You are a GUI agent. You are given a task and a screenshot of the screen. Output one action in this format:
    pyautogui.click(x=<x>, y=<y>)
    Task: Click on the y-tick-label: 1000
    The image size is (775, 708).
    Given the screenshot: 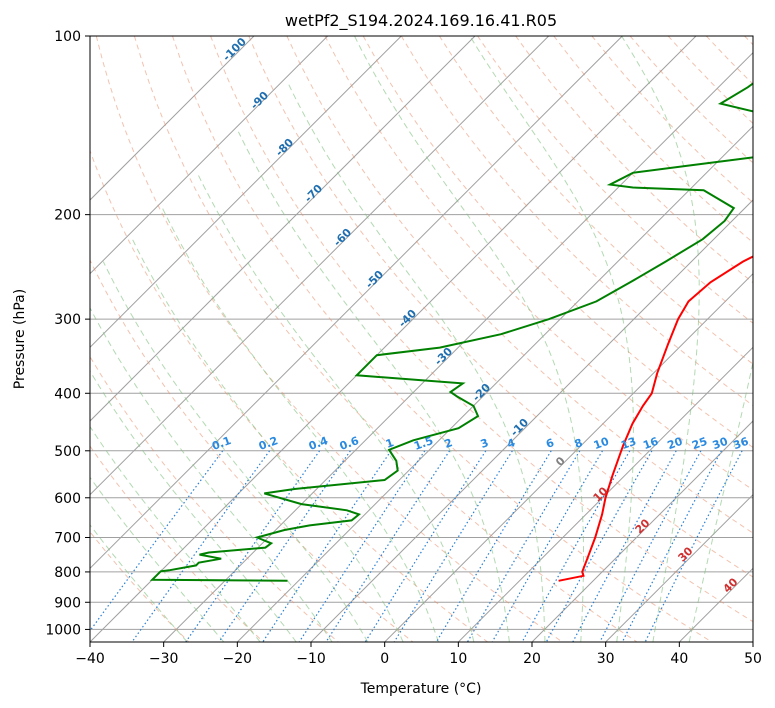 What is the action you would take?
    pyautogui.click(x=63, y=630)
    